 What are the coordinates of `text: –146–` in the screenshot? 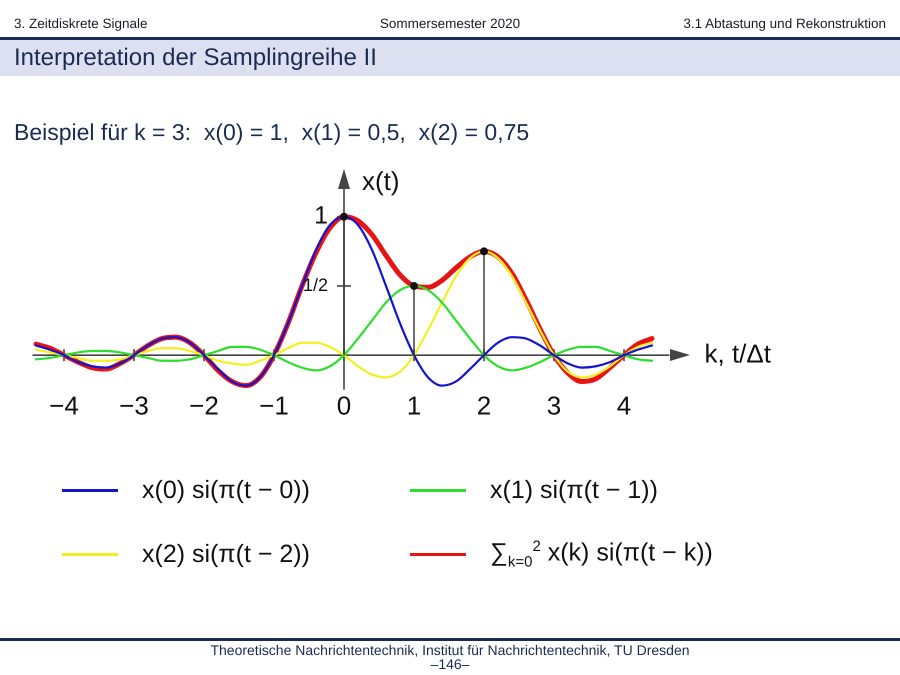 It's located at (450, 664).